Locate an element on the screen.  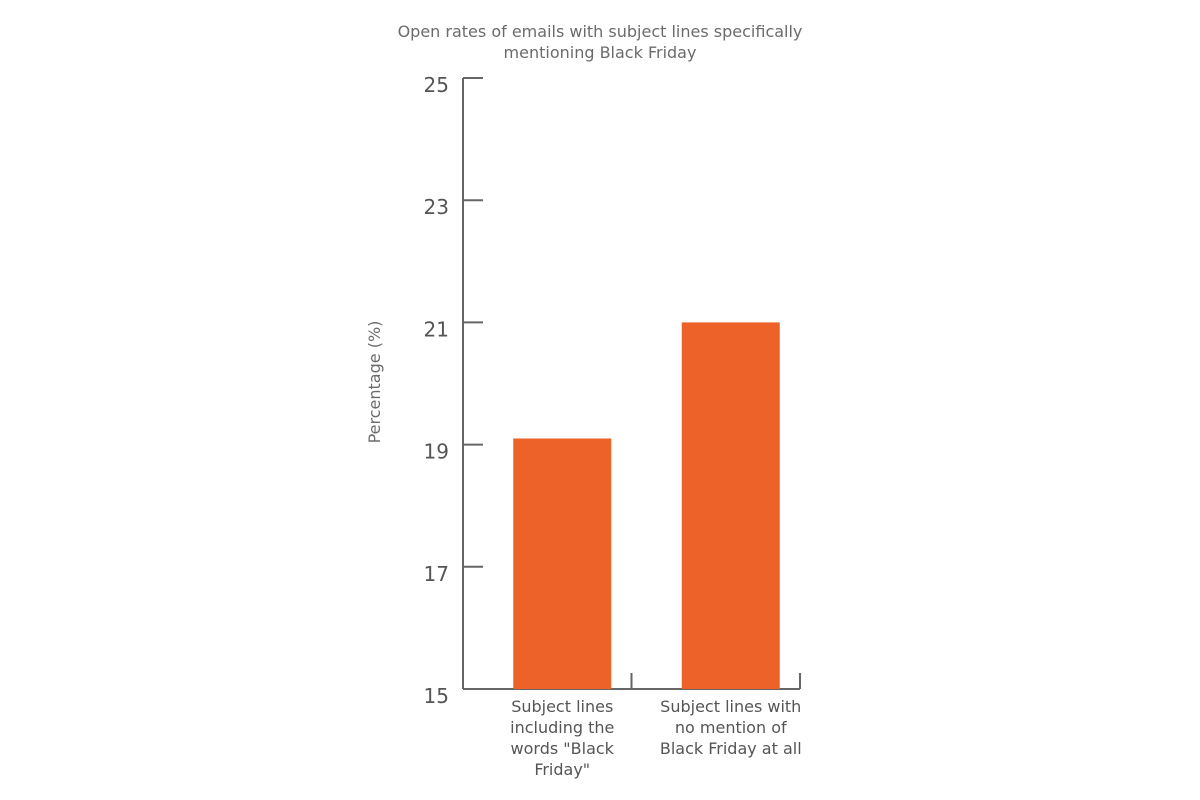
y-tick-label: 17 is located at coordinates (436, 574).